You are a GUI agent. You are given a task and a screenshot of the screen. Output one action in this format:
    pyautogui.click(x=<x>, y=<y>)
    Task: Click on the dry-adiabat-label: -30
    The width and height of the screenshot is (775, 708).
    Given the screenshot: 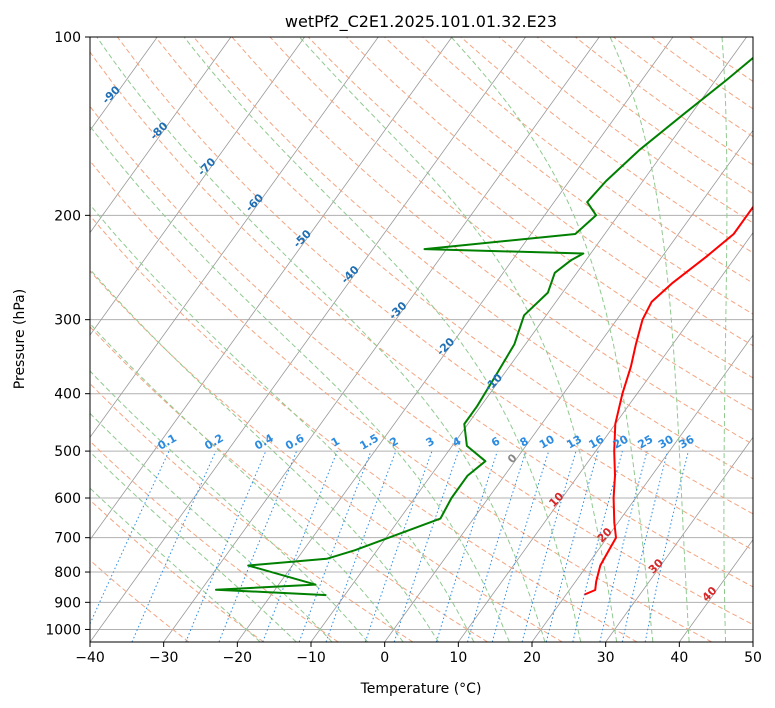 What is the action you would take?
    pyautogui.click(x=397, y=310)
    